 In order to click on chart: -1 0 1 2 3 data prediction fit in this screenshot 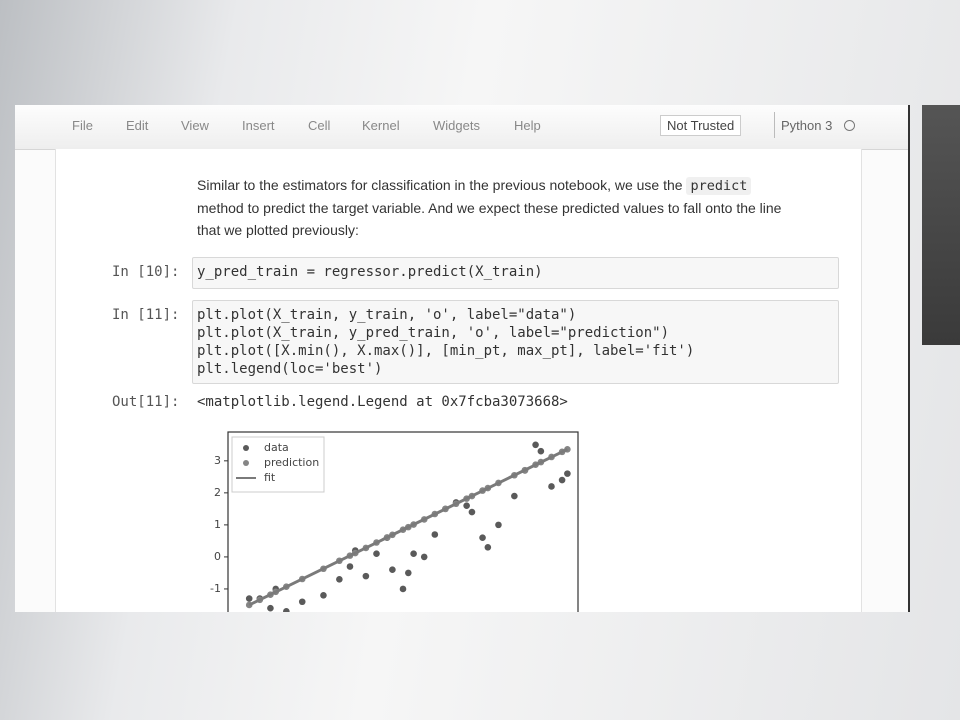, I will do `click(394, 521)`.